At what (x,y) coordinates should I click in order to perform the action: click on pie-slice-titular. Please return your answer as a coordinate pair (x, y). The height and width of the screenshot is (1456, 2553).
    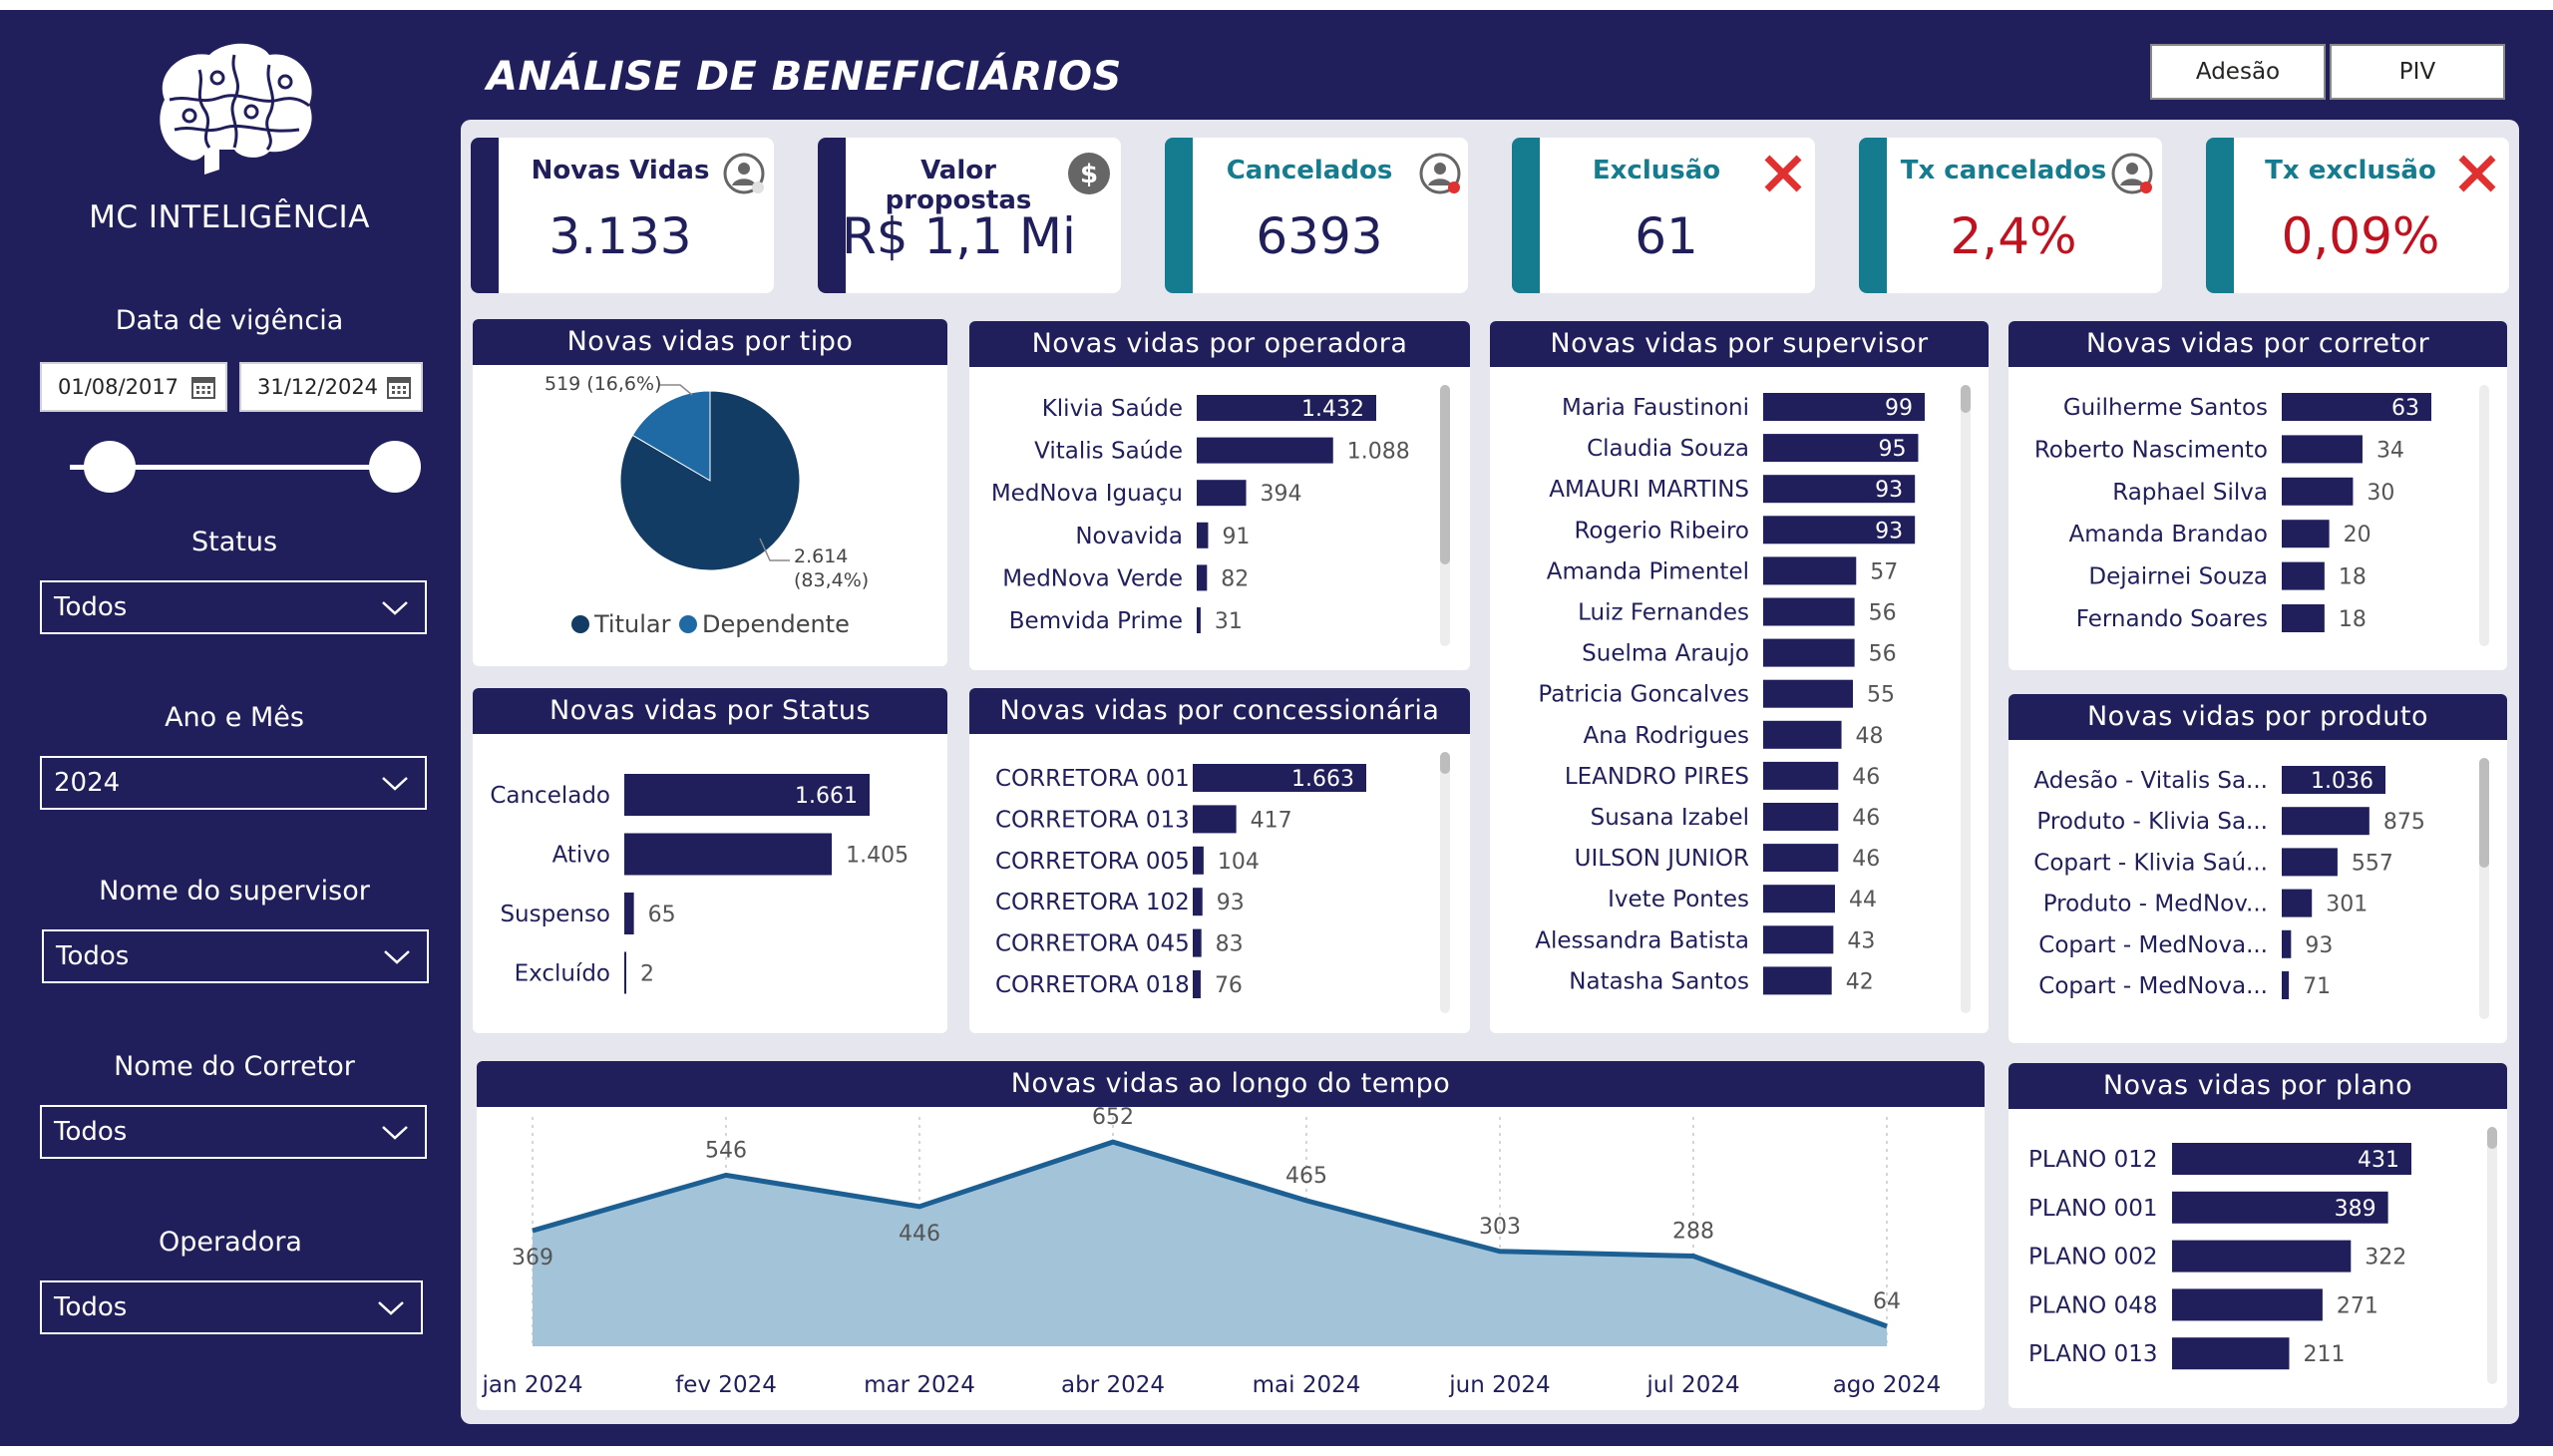
    Looking at the image, I should click on (710, 480).